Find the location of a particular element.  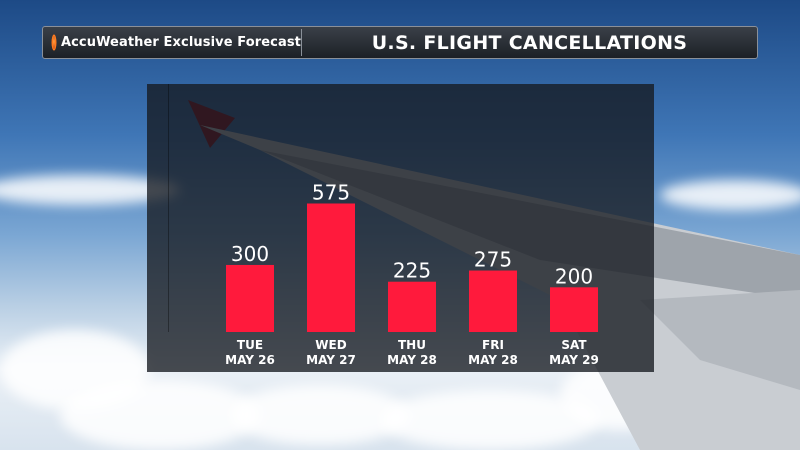

data-label: 200 is located at coordinates (574, 276).